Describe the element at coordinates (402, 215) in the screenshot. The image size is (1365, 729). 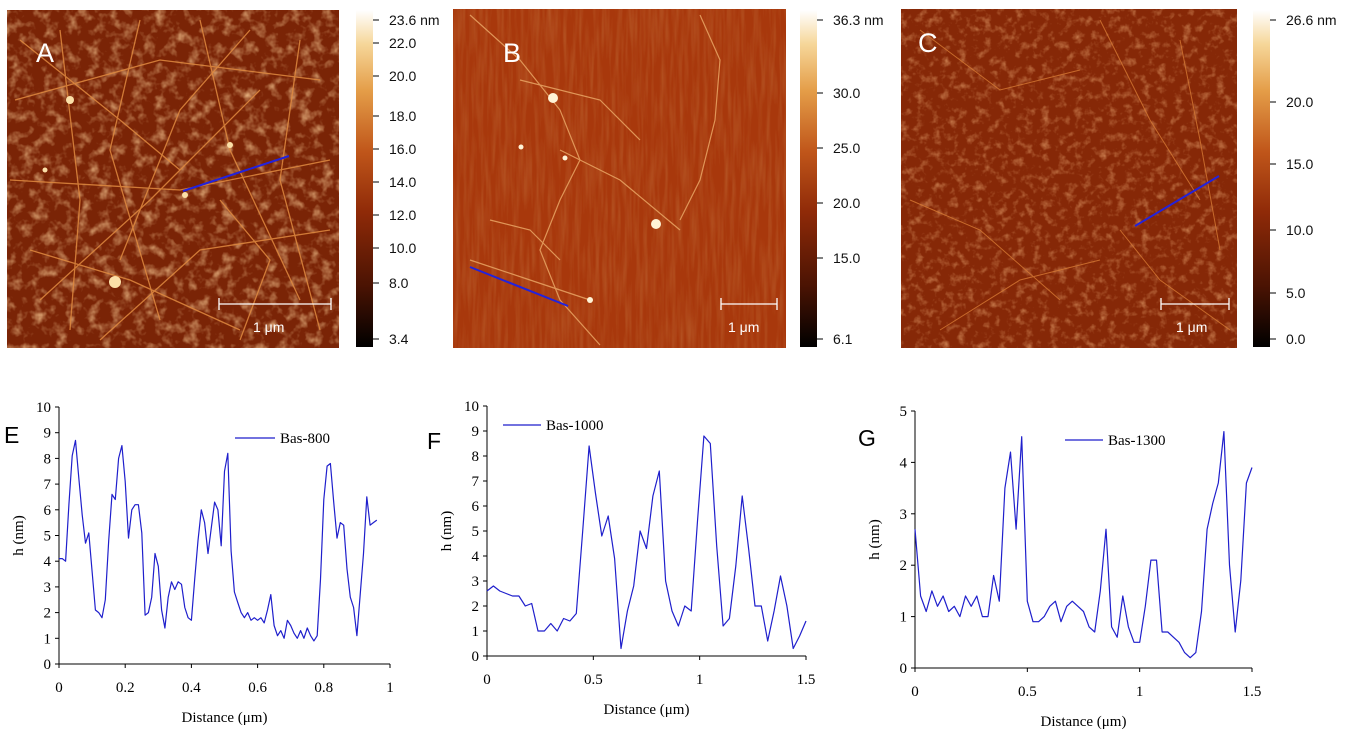
I see `colorbar-a-tick-label: 12.0` at that location.